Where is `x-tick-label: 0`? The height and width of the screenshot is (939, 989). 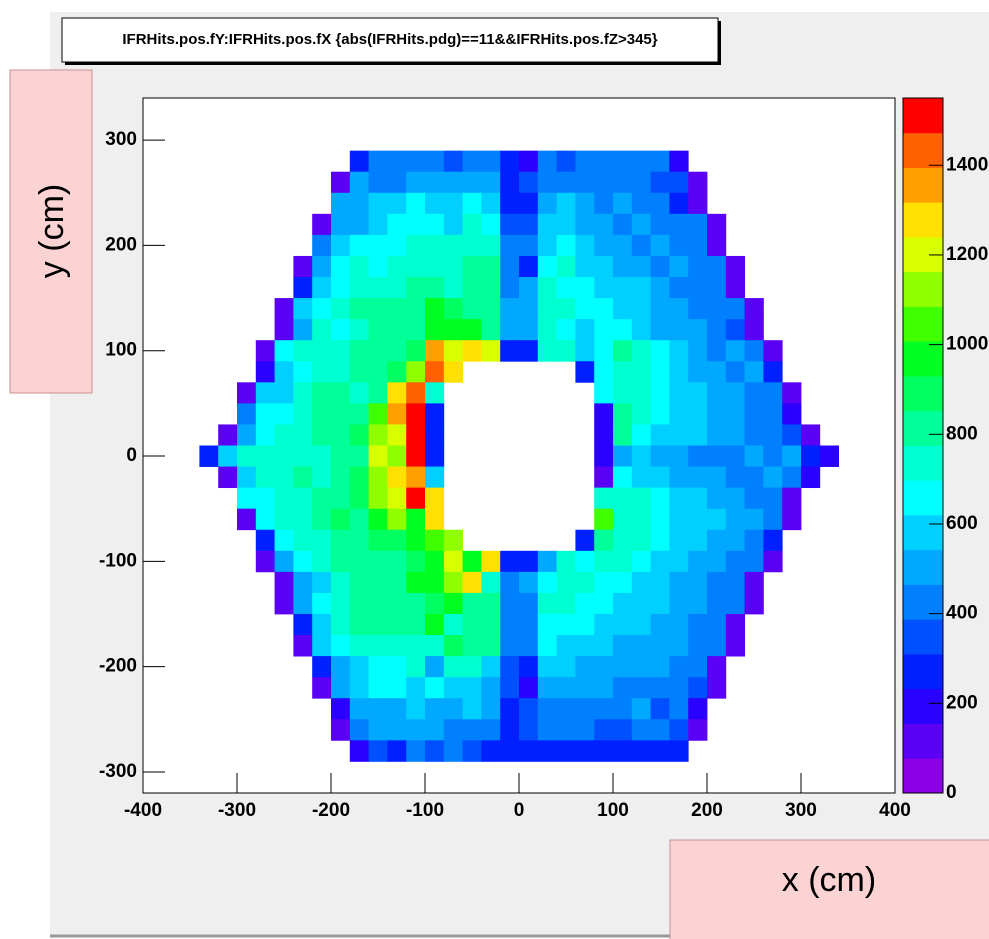 x-tick-label: 0 is located at coordinates (519, 810).